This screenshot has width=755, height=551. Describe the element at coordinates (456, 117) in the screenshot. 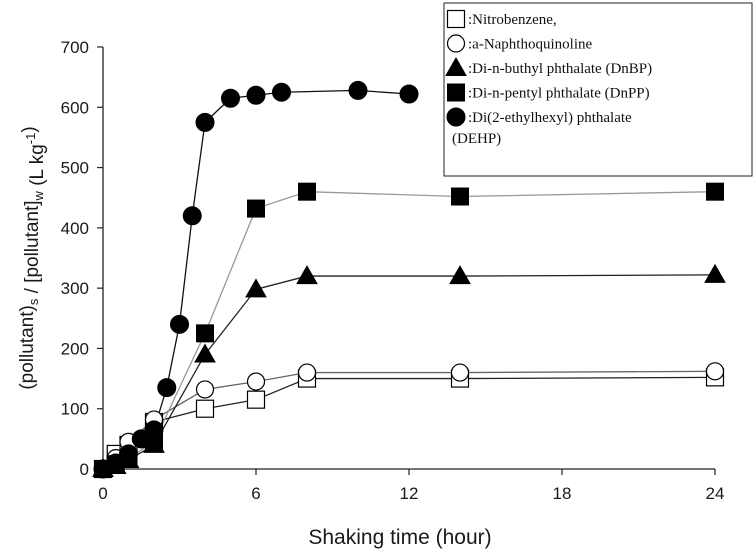

I see `legend-marker-di-2-ethylhexyl-phthalate-dehp` at that location.